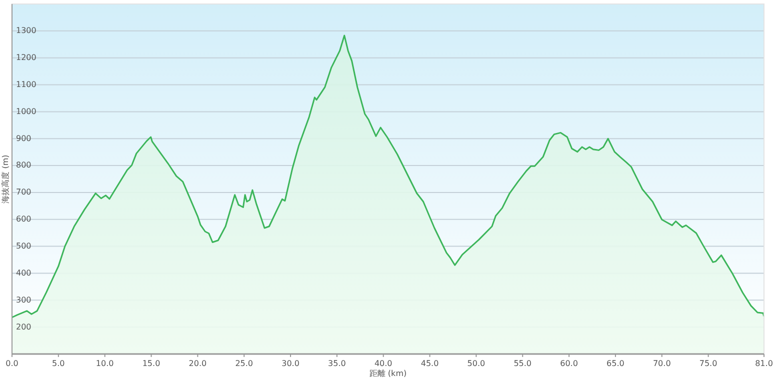  What do you see at coordinates (24, 299) in the screenshot?
I see `y-tick-label: 300` at bounding box center [24, 299].